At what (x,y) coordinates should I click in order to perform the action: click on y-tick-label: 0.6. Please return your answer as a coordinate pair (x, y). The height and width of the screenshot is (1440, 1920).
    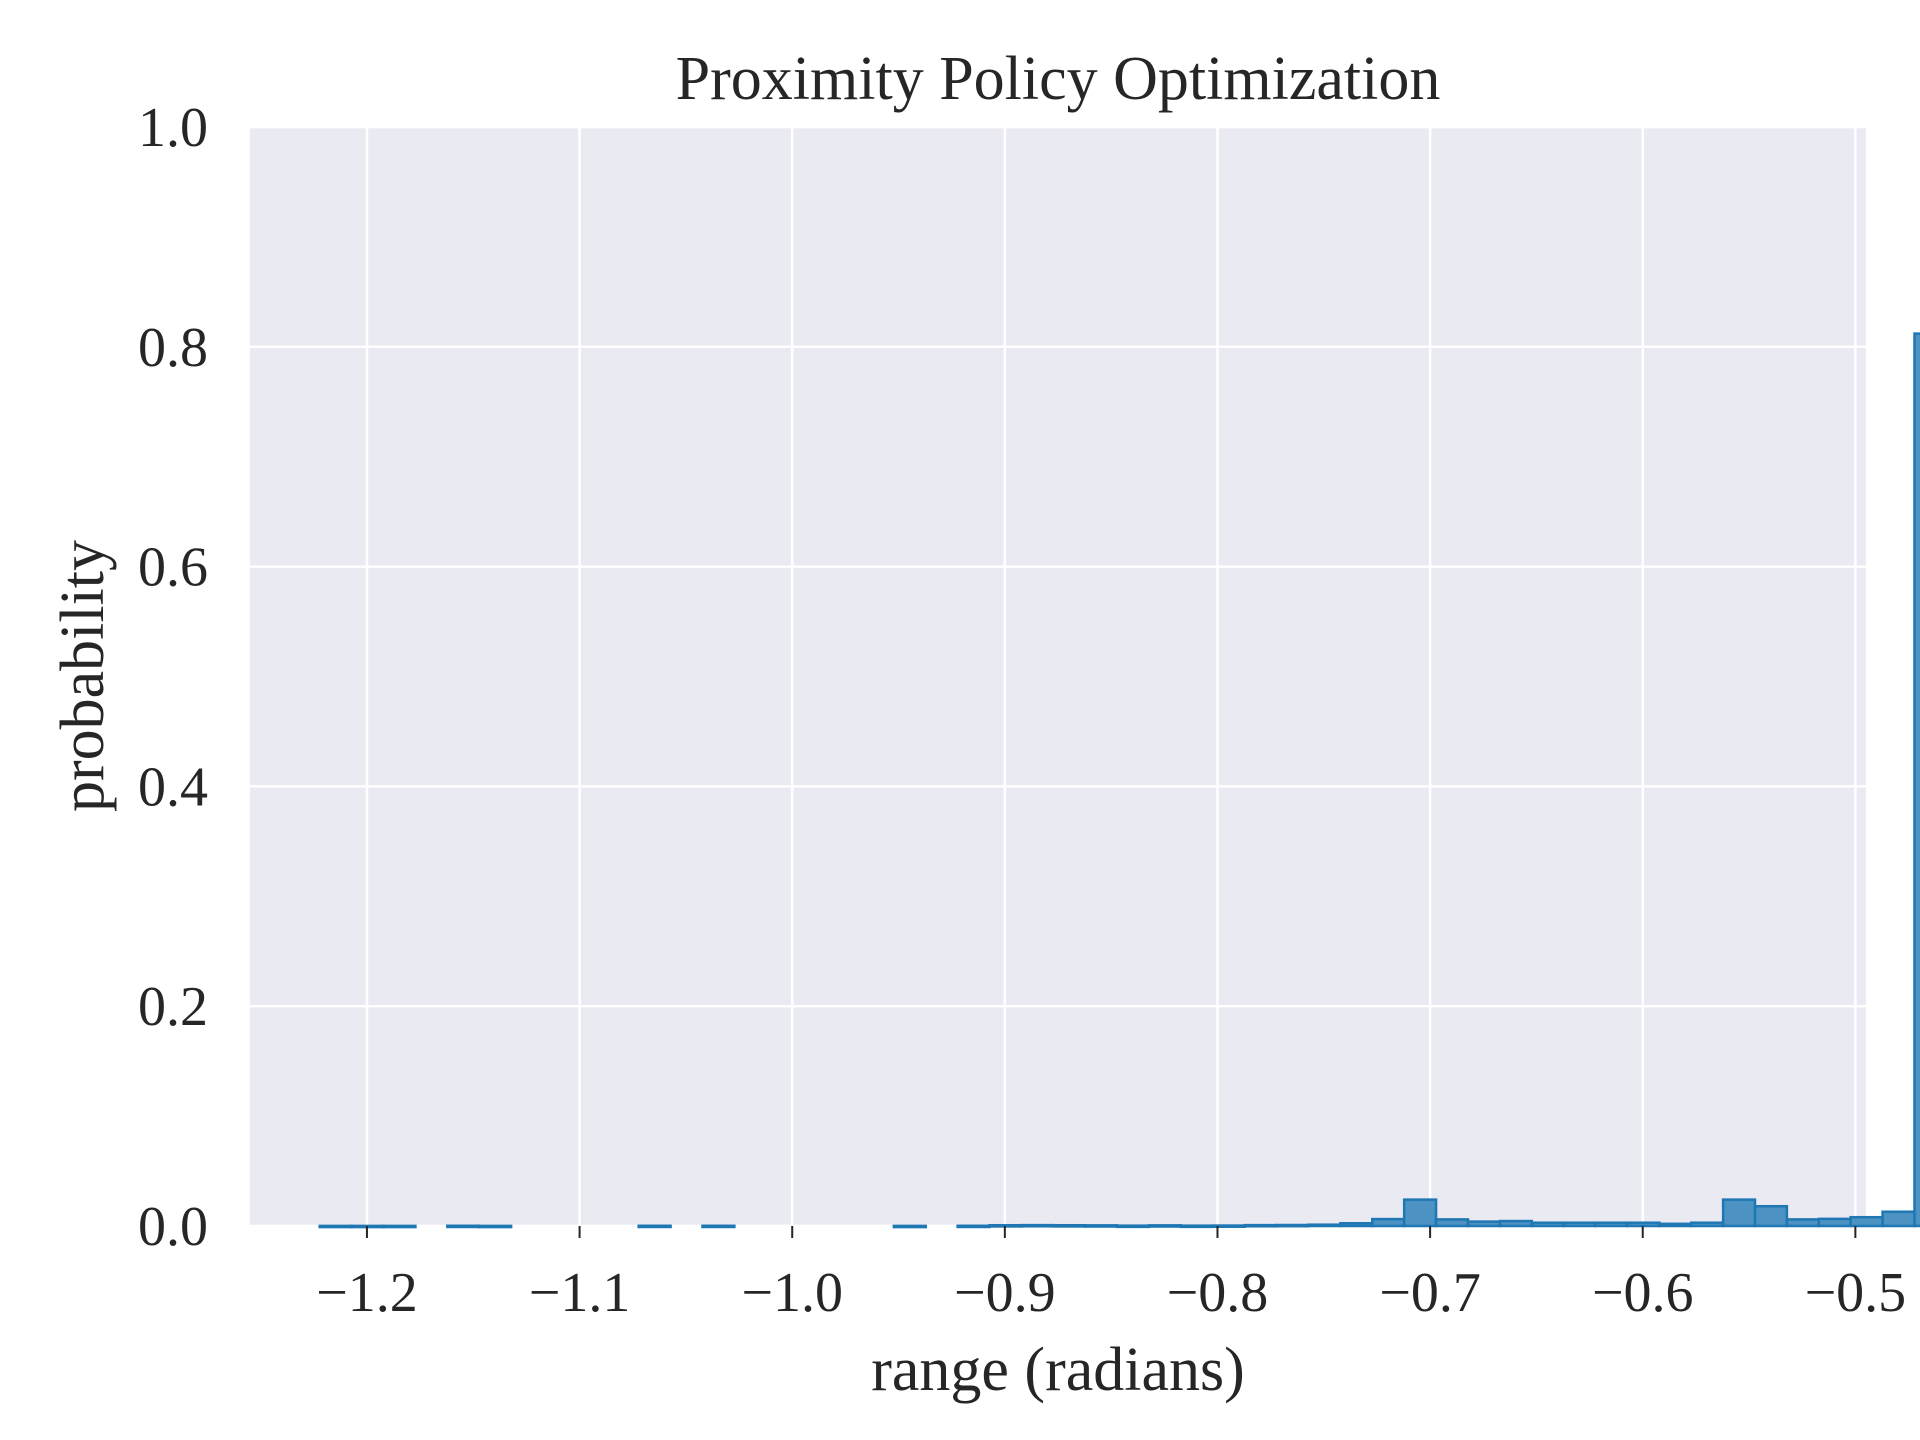
    Looking at the image, I should click on (173, 568).